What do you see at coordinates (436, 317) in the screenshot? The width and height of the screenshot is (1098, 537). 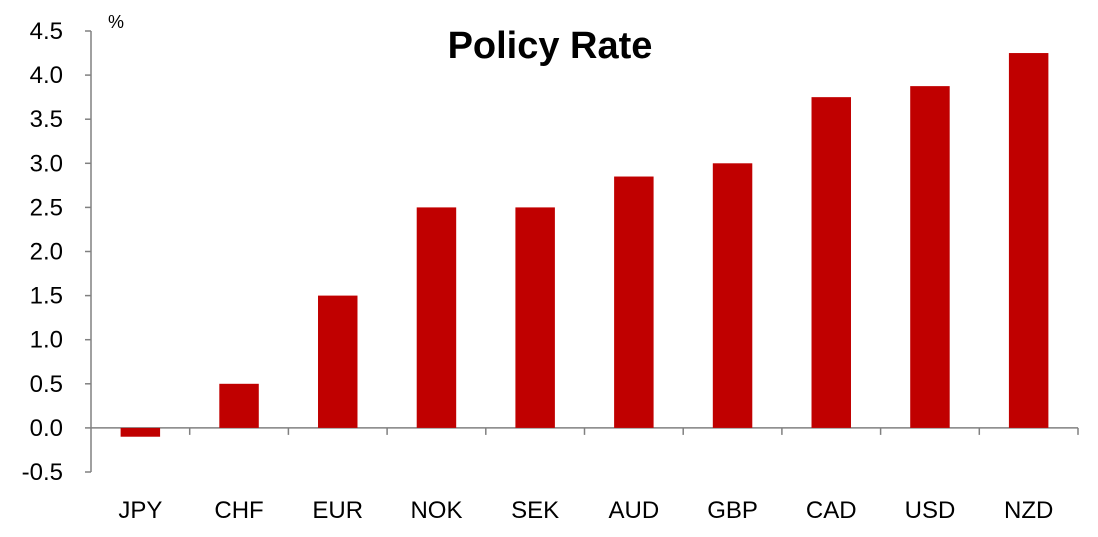 I see `bar-nok` at bounding box center [436, 317].